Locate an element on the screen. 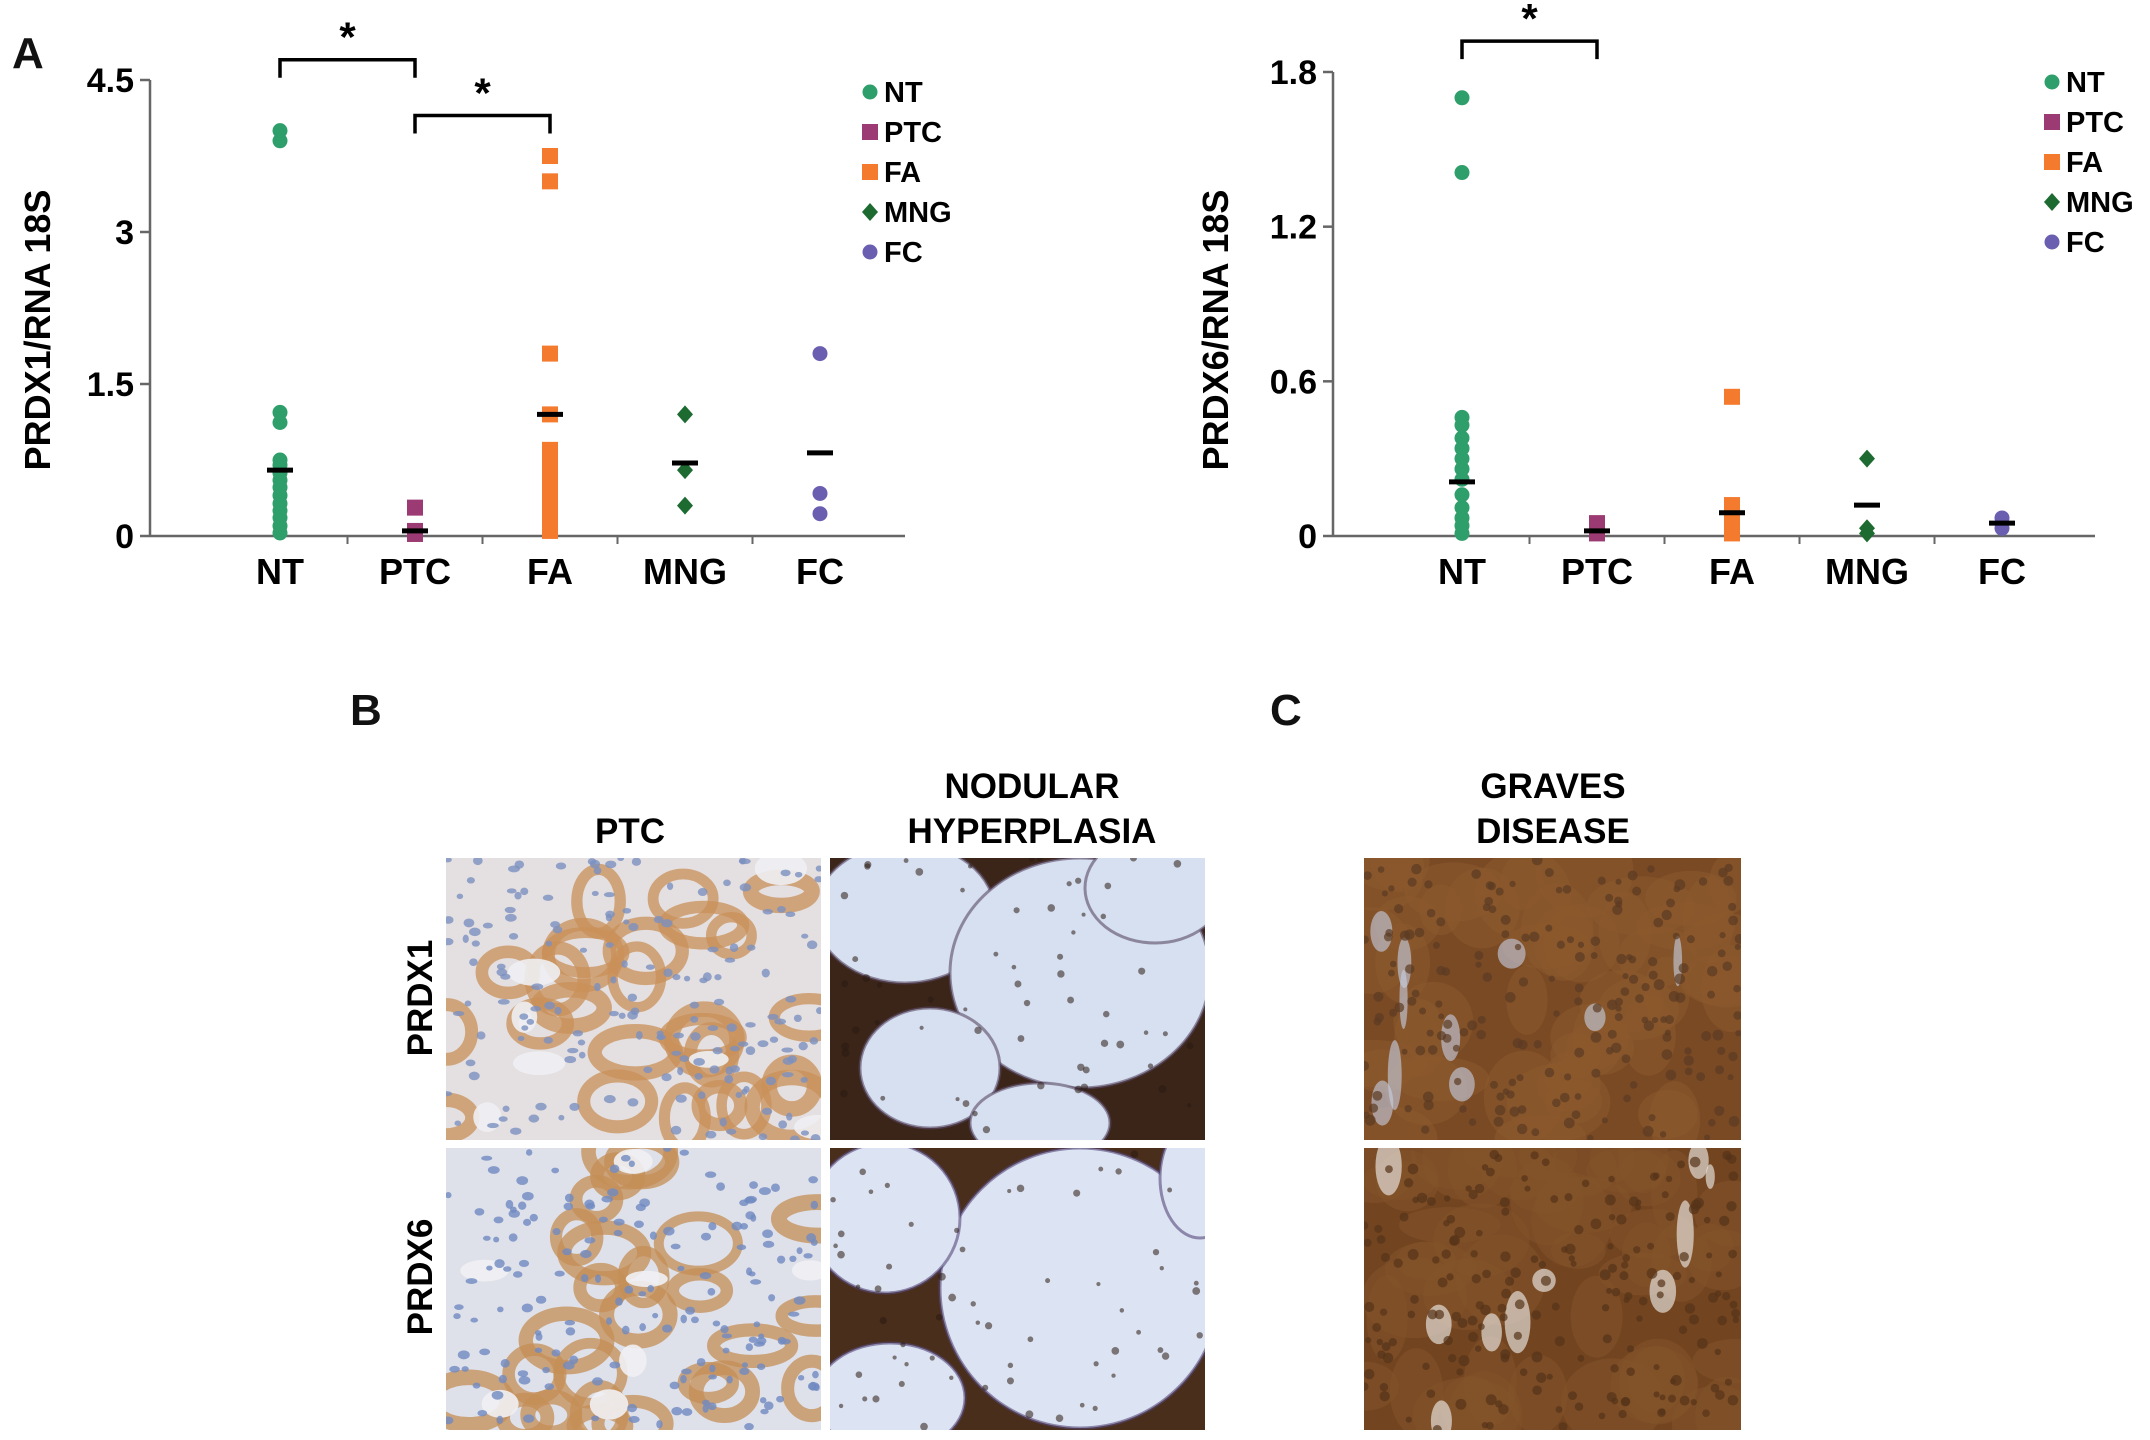 The width and height of the screenshot is (2150, 1440). y-tick-label: 0.6 is located at coordinates (1293, 382).